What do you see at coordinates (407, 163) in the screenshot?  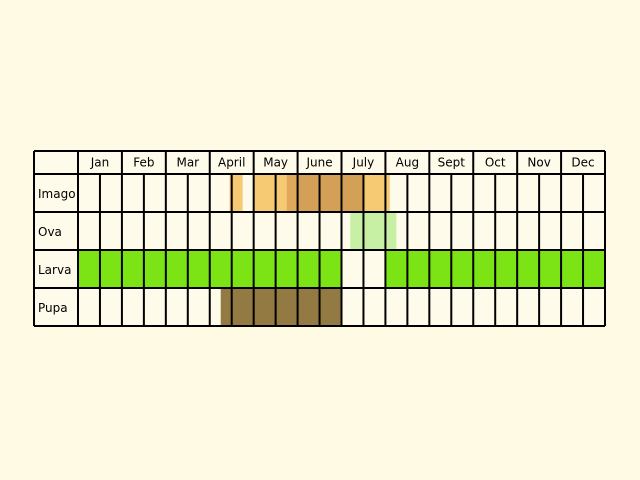 I see `month-label-aug: Aug` at bounding box center [407, 163].